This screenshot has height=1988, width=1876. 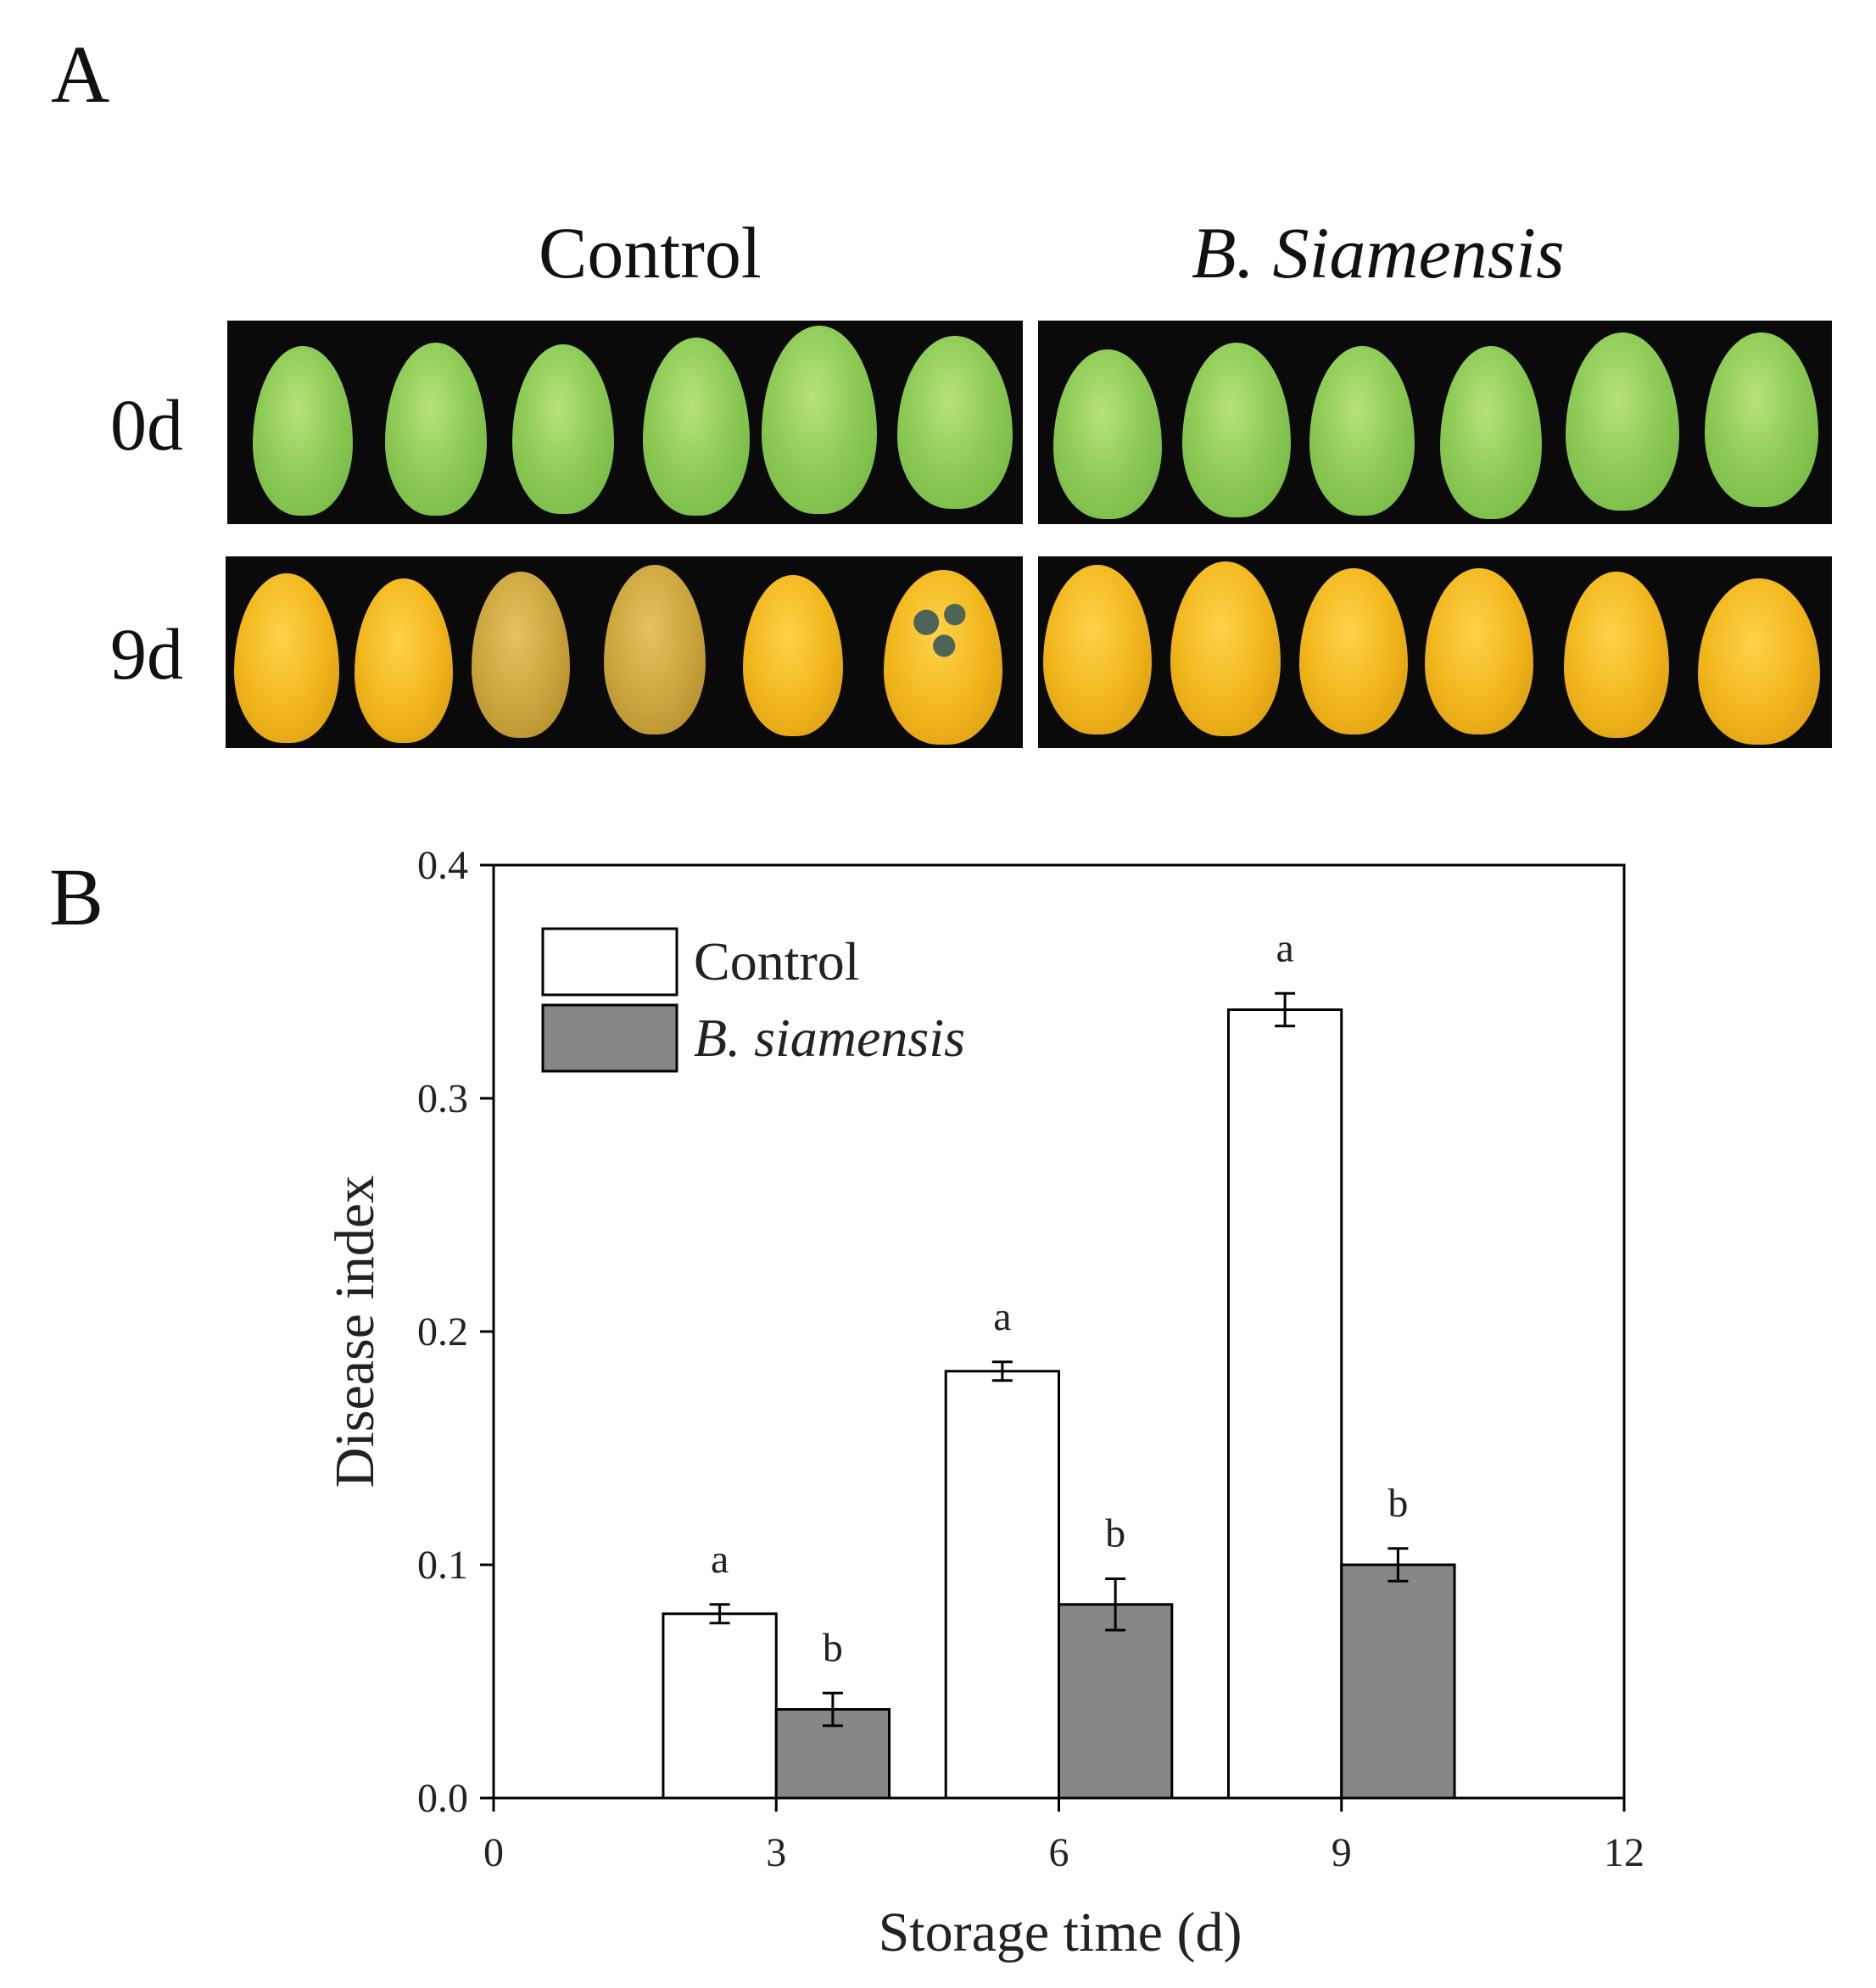 What do you see at coordinates (146, 654) in the screenshot?
I see `row-label-9d: 9d` at bounding box center [146, 654].